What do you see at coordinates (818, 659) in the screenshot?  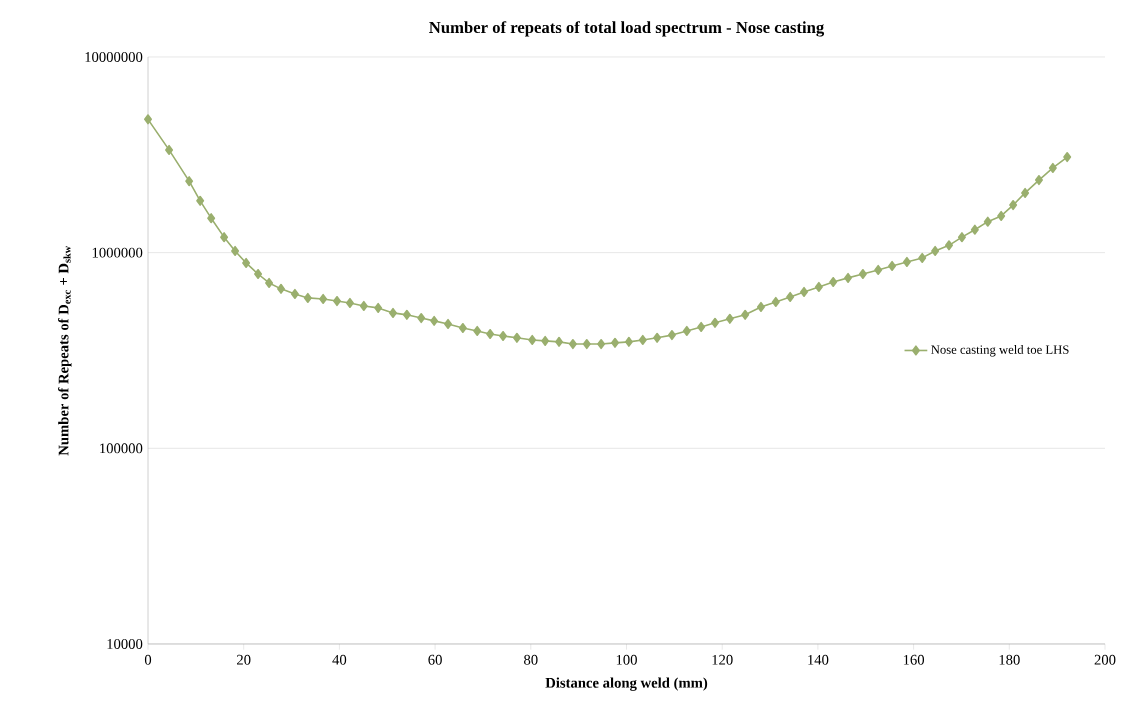 I see `x-tick-label: 140` at bounding box center [818, 659].